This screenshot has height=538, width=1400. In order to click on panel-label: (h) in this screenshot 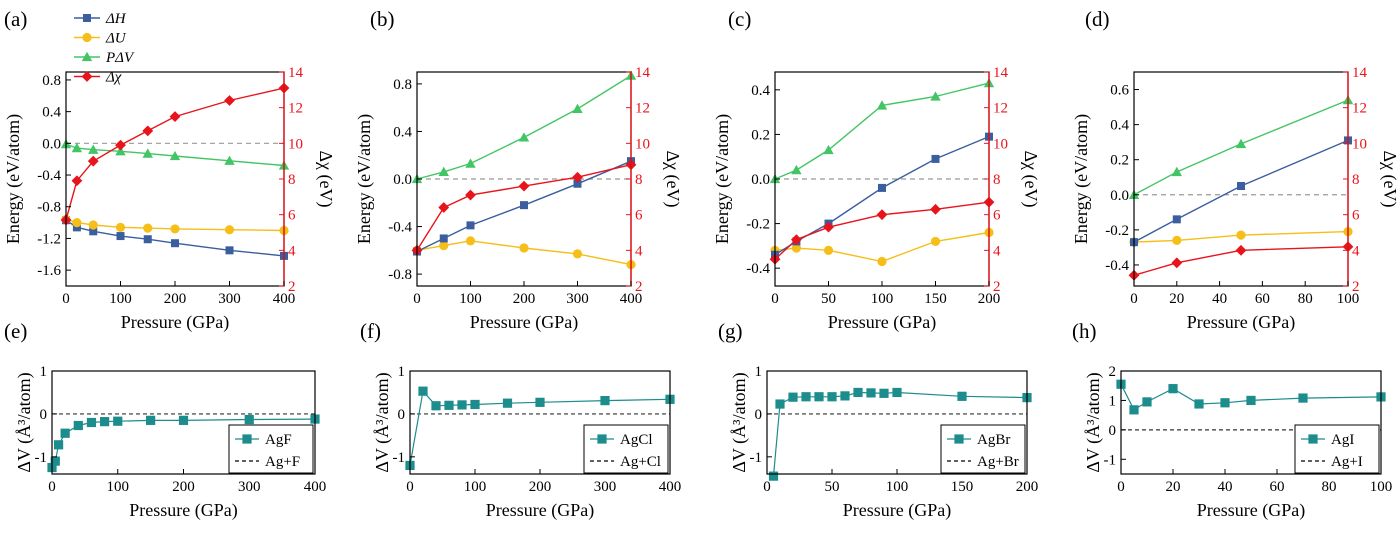, I will do `click(1084, 331)`.